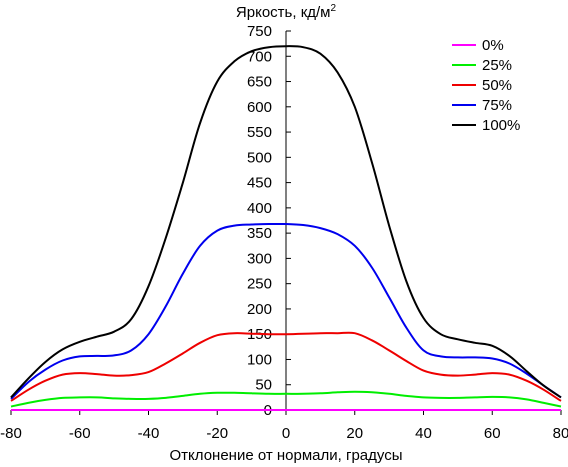 Image resolution: width=568 pixels, height=467 pixels. I want to click on x-tick-label: 0, so click(286, 433).